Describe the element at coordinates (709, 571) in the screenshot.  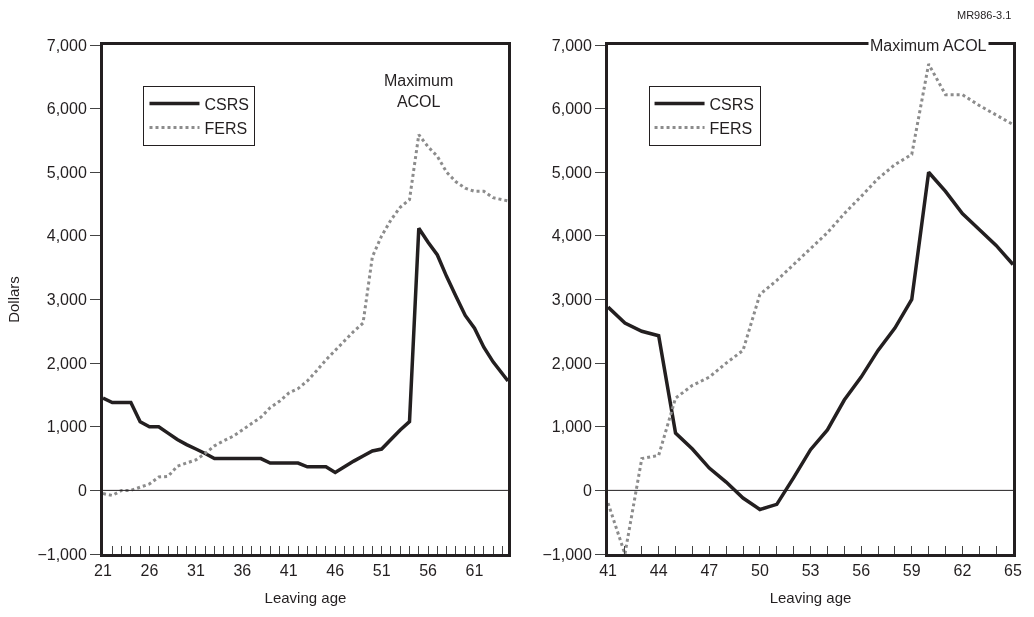
I see `x-tick-label: 47` at that location.